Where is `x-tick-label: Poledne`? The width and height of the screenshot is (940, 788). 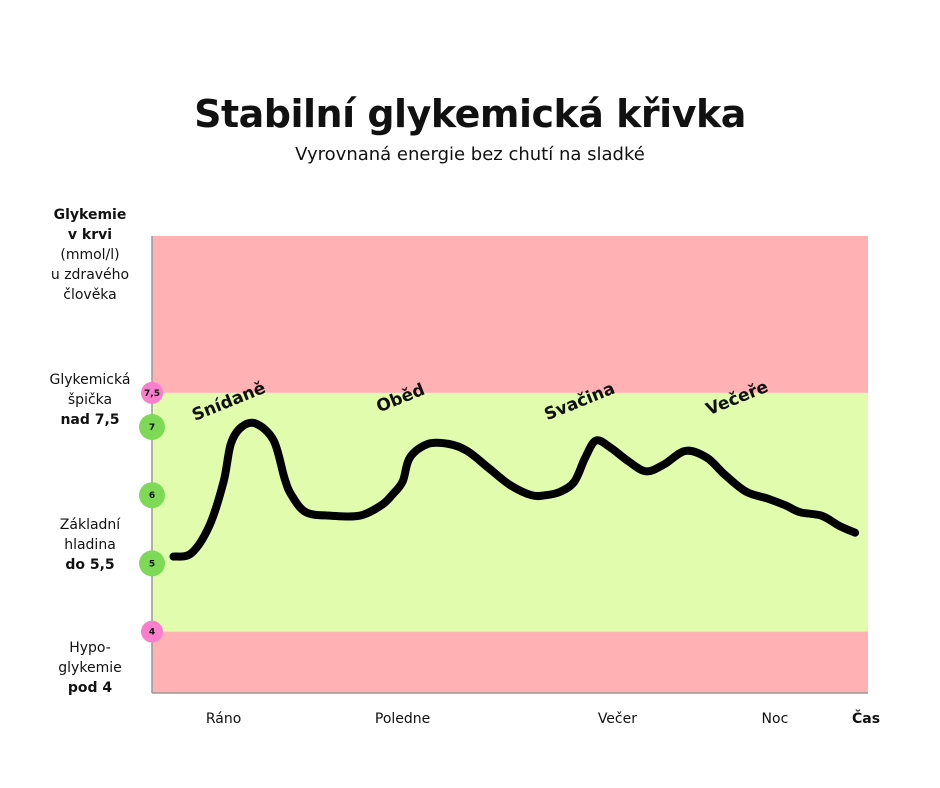
x-tick-label: Poledne is located at coordinates (402, 719).